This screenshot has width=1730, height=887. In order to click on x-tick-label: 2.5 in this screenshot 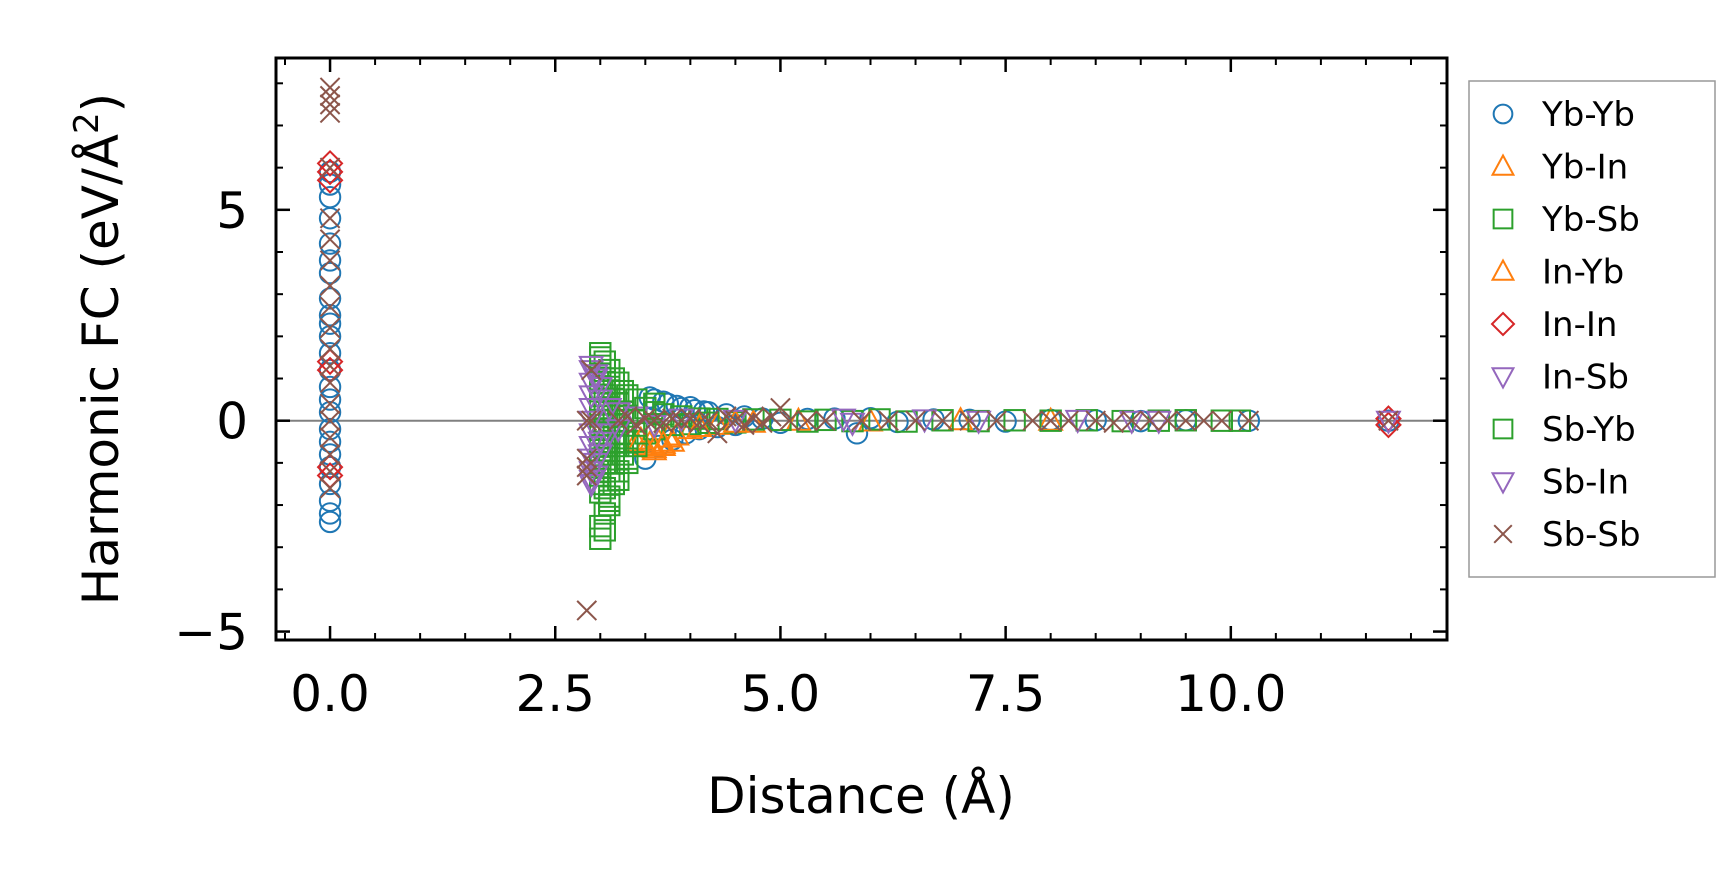, I will do `click(555, 694)`.